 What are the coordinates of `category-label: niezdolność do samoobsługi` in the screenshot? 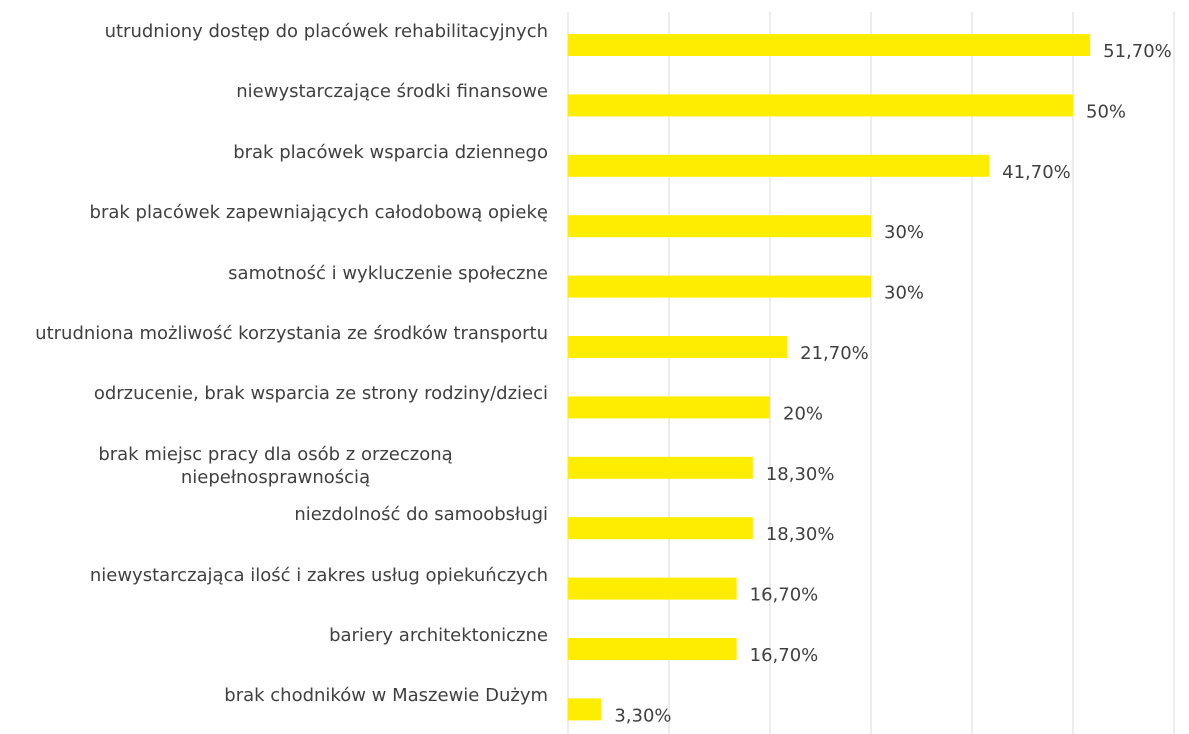 It's located at (274, 514).